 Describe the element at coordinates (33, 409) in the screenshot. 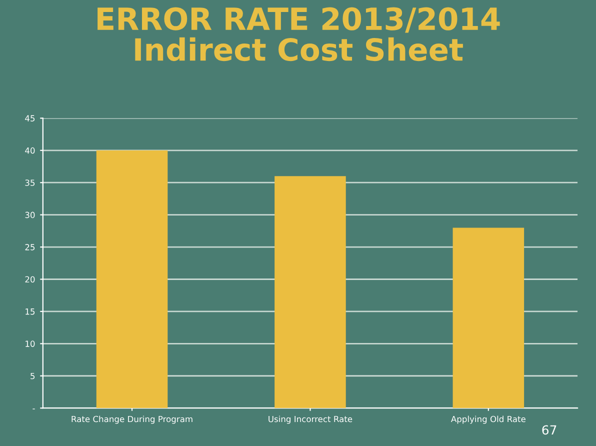

I see `y-tick-label: -` at that location.